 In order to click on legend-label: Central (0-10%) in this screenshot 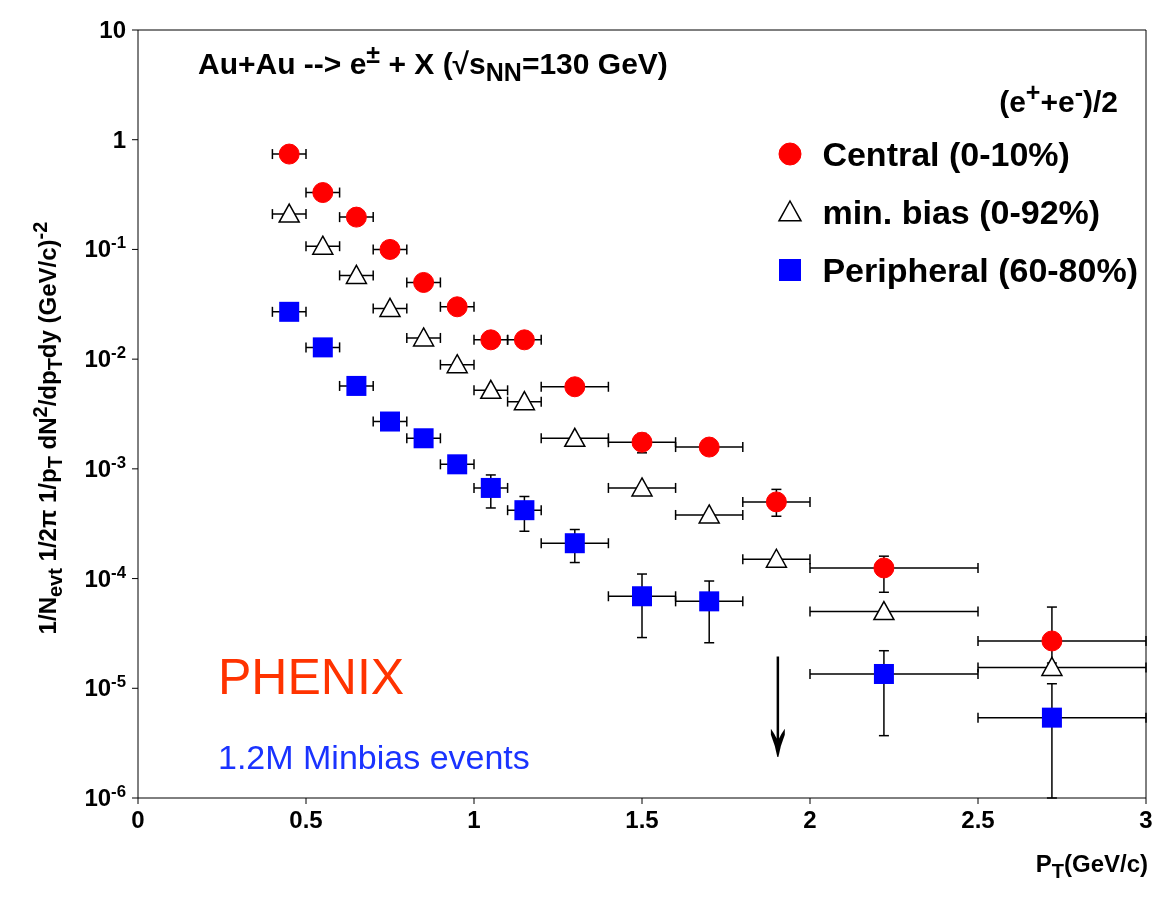, I will do `click(946, 154)`.